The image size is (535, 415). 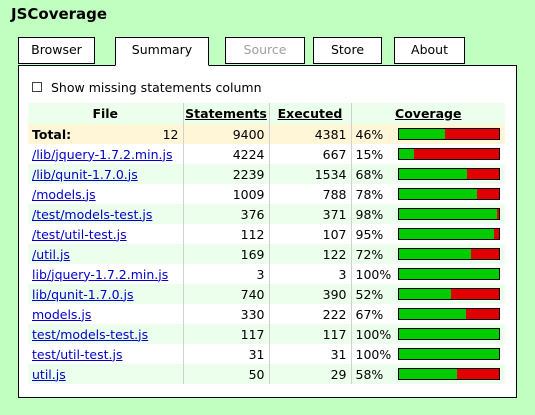 What do you see at coordinates (106, 374) in the screenshot?
I see `file-cell: util.js` at bounding box center [106, 374].